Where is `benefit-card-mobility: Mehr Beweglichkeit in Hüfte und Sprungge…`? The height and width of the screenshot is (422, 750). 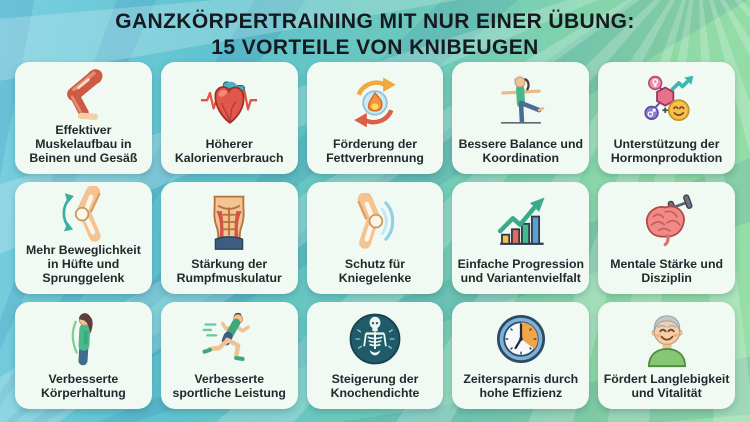
benefit-card-mobility: Mehr Beweglichkeit in Hüfte und Sprungge… is located at coordinates (83, 238).